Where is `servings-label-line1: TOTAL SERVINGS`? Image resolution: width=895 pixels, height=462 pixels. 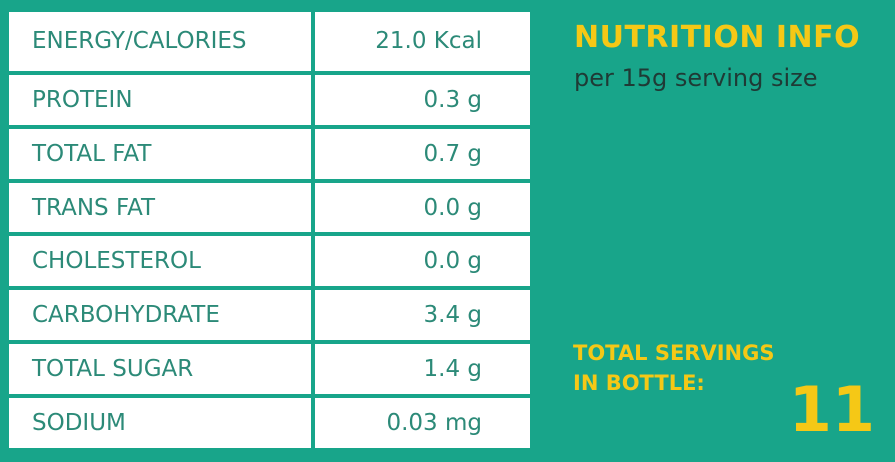 servings-label-line1: TOTAL SERVINGS is located at coordinates (674, 353).